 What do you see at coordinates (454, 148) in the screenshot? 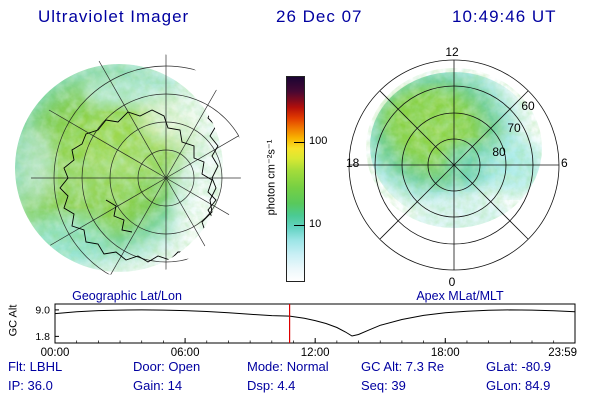
I see `aurora-oval-image` at bounding box center [454, 148].